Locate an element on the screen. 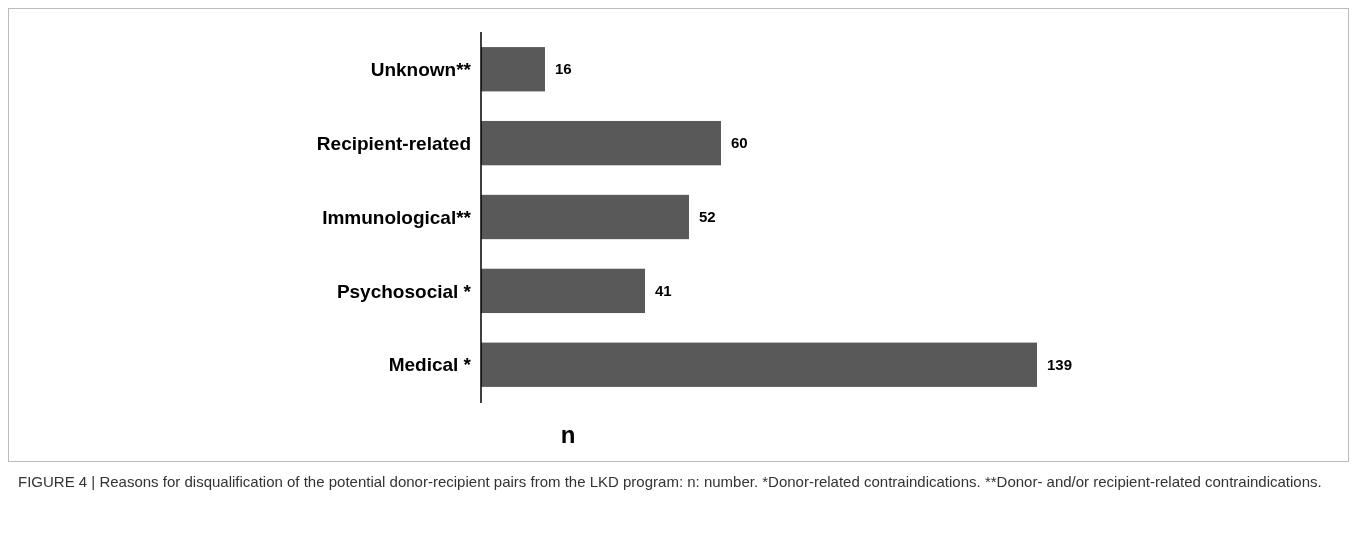  y-tick-label: Recipient-related is located at coordinates (393, 143).